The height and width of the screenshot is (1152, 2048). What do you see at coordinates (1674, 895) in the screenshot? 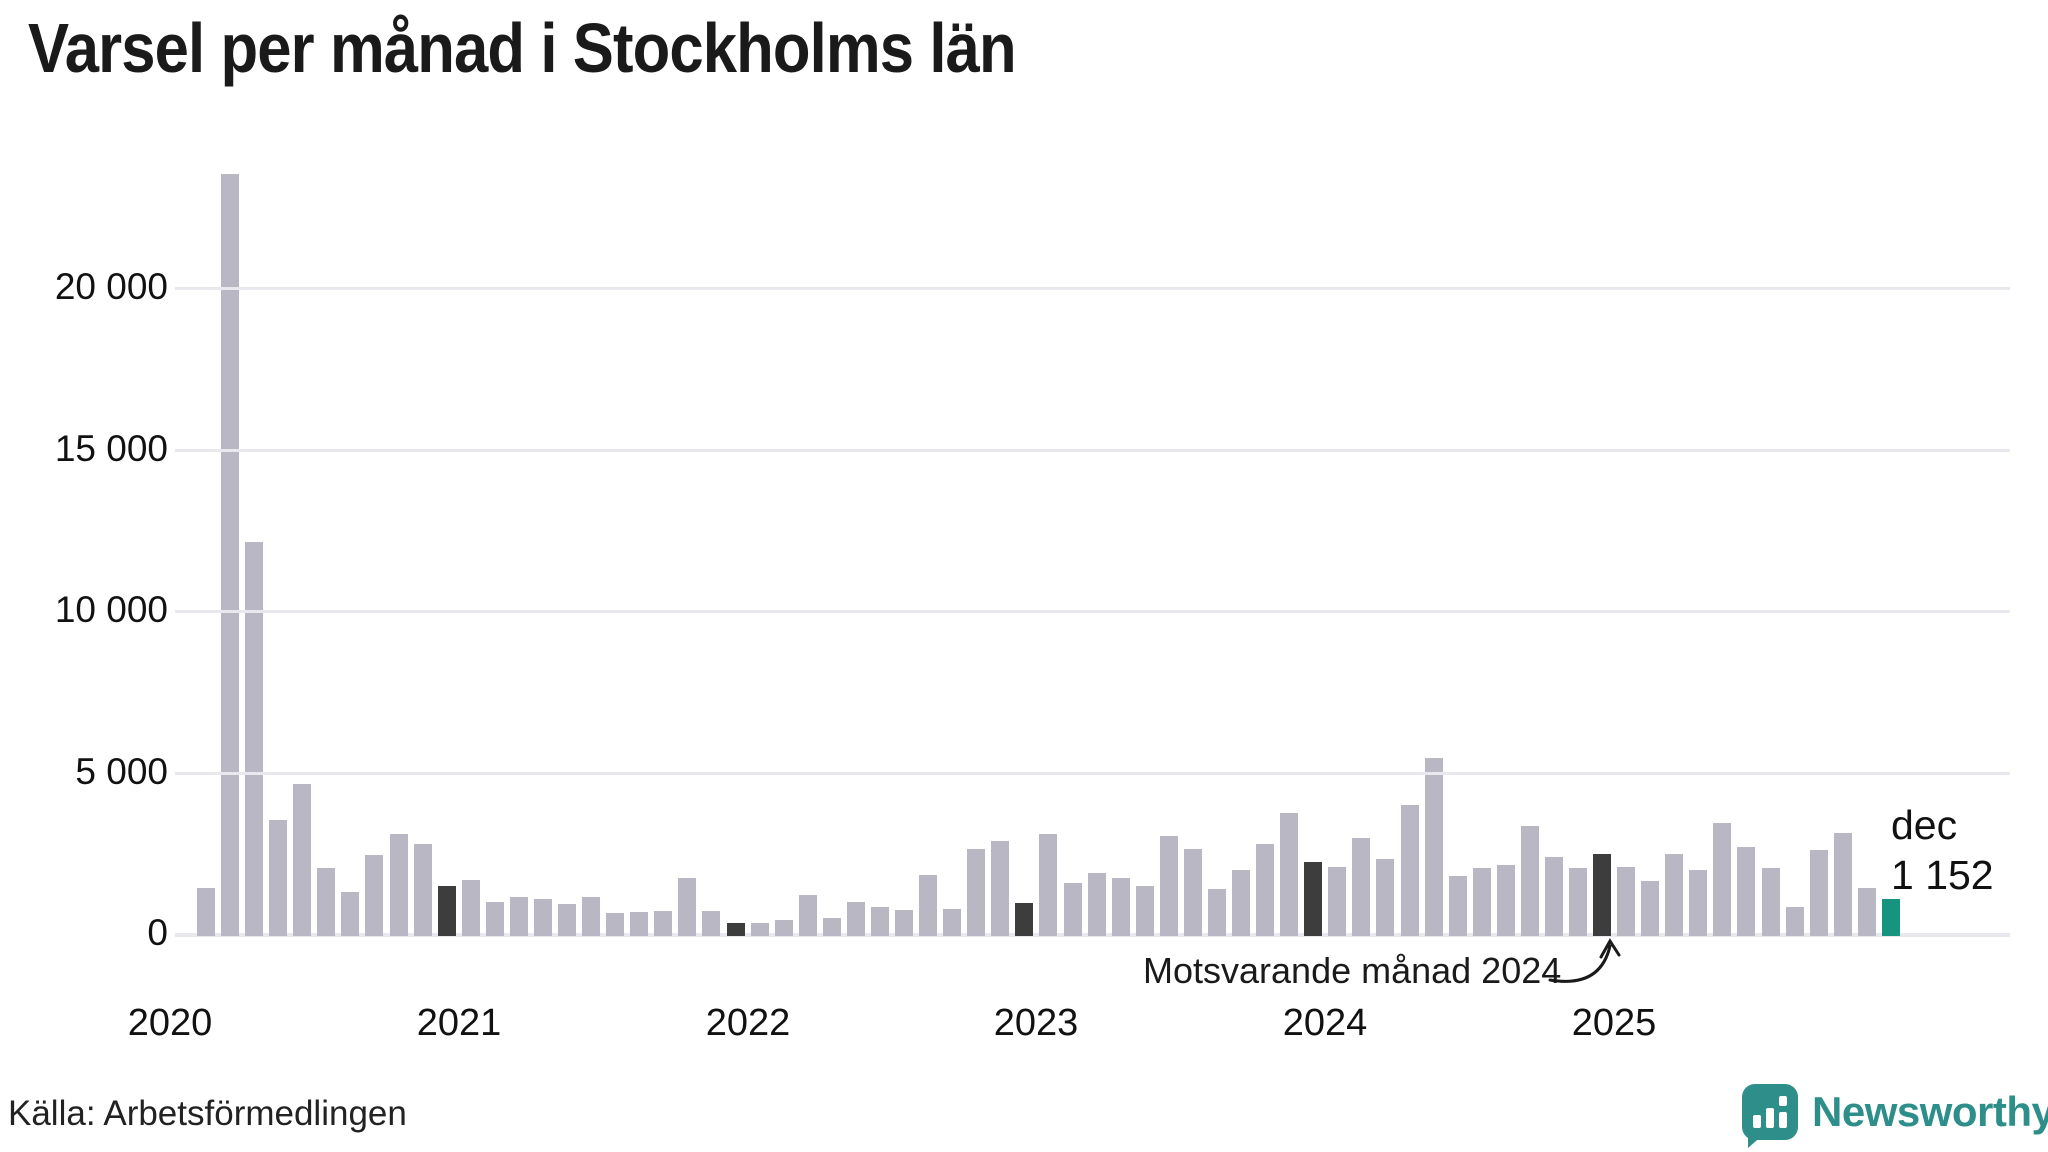
I see `bar-mar-2025` at bounding box center [1674, 895].